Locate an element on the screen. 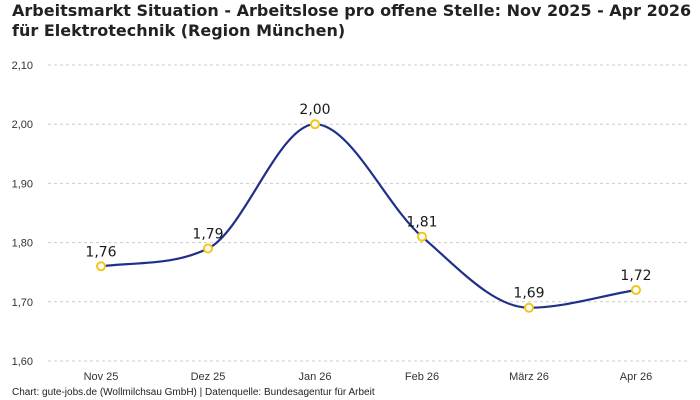 The height and width of the screenshot is (400, 700). x-tick-label: März 26 is located at coordinates (529, 377).